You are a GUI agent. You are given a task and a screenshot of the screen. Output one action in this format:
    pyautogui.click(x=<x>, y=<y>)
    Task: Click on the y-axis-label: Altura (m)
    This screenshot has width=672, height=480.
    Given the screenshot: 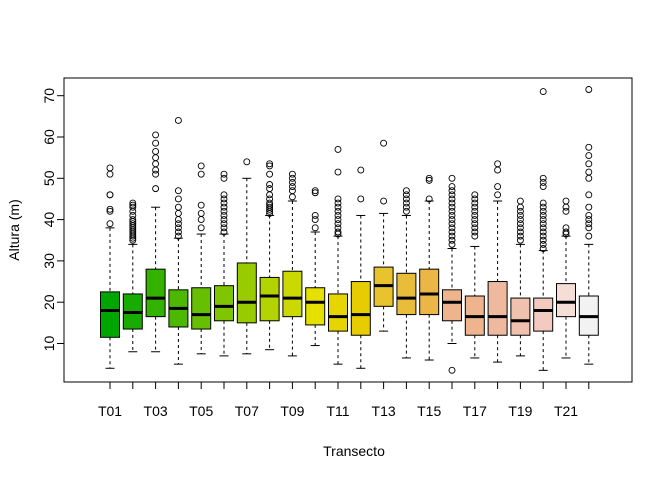 What is the action you would take?
    pyautogui.click(x=14, y=229)
    